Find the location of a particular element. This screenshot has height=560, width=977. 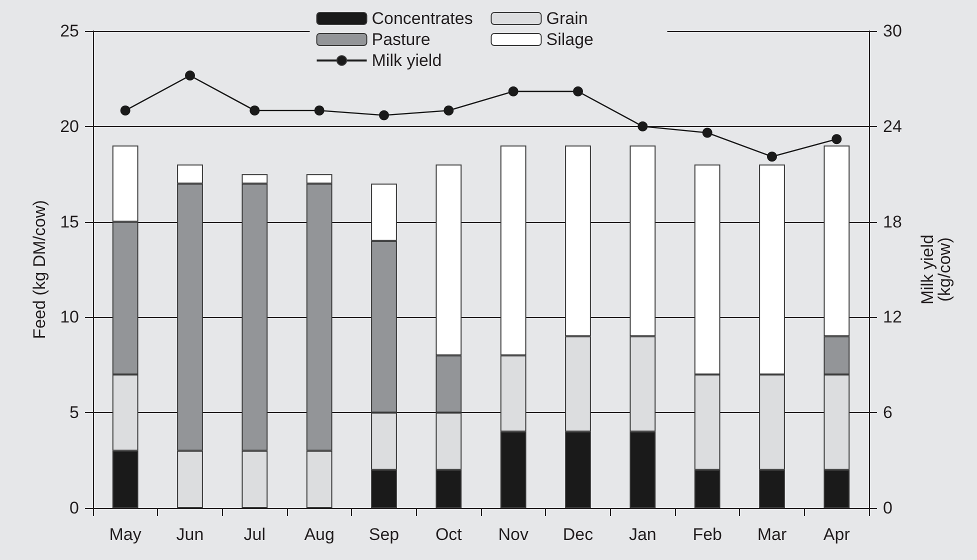

x-tick-label: Feb is located at coordinates (707, 534).